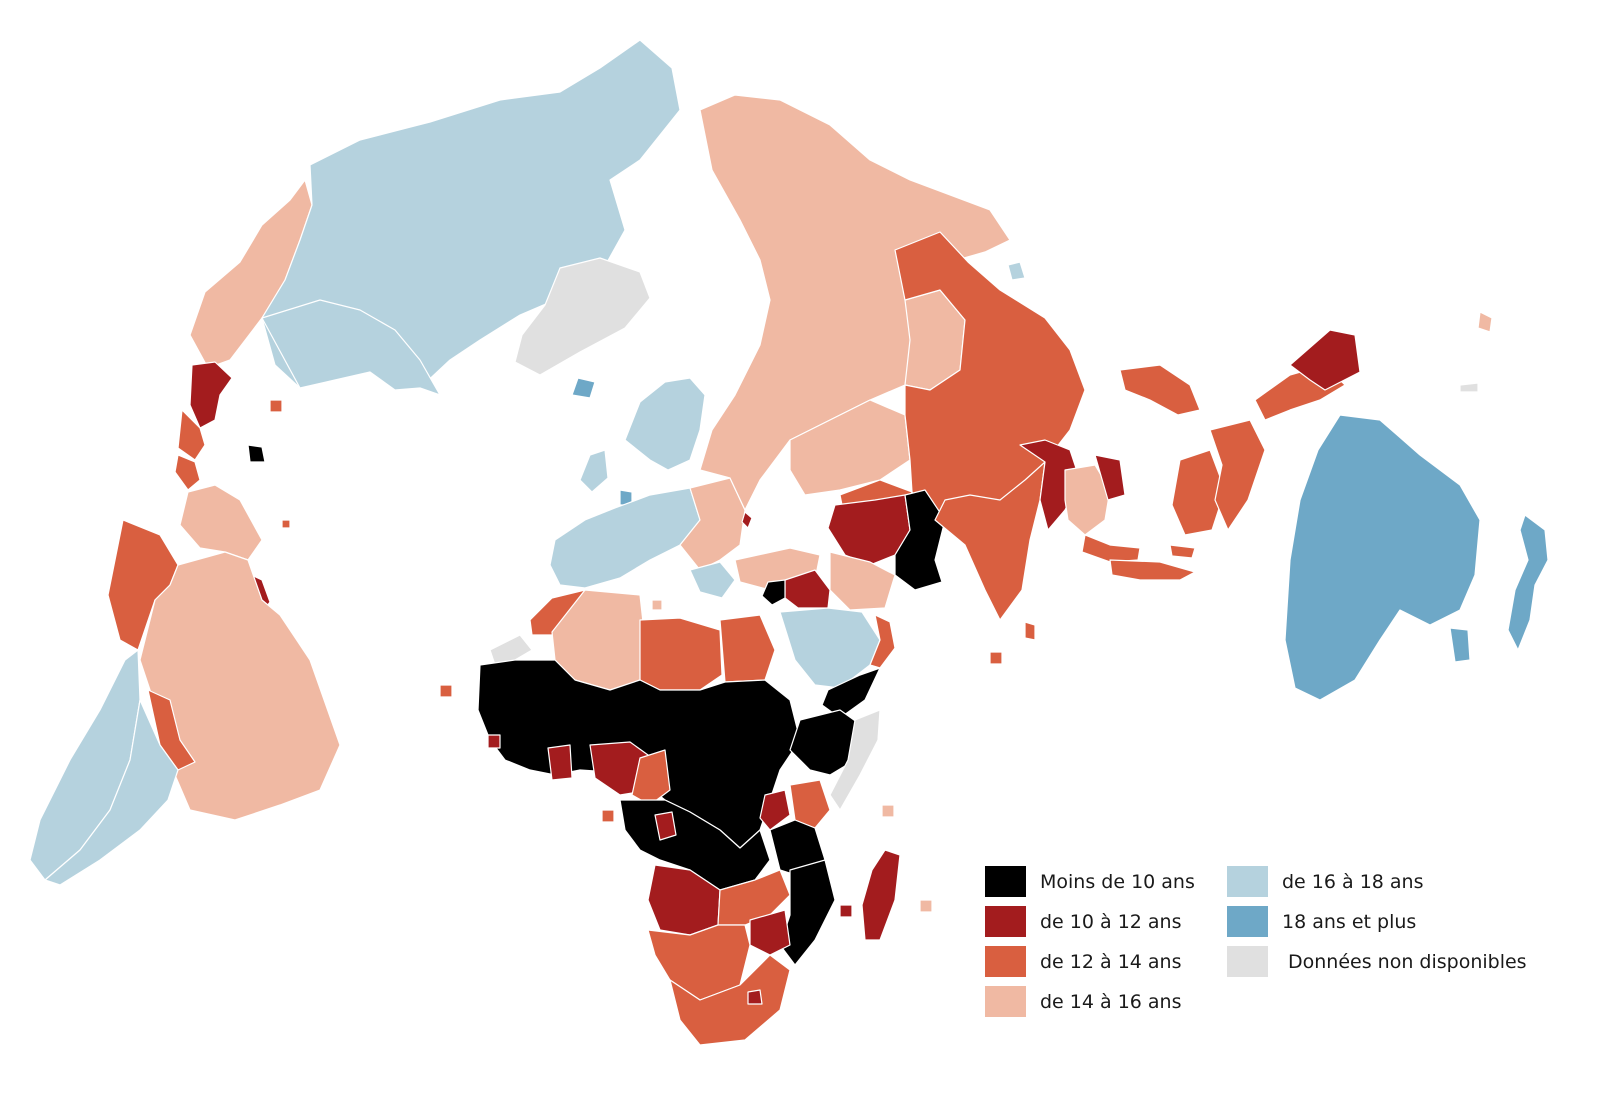  I want to click on region-cameroon, so click(651, 777).